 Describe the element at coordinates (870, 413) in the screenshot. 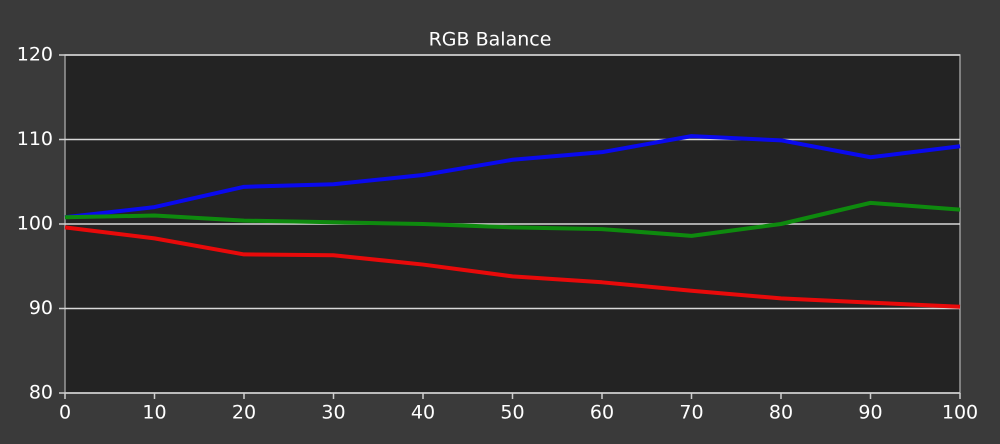

I see `x-tick-label: 90` at that location.